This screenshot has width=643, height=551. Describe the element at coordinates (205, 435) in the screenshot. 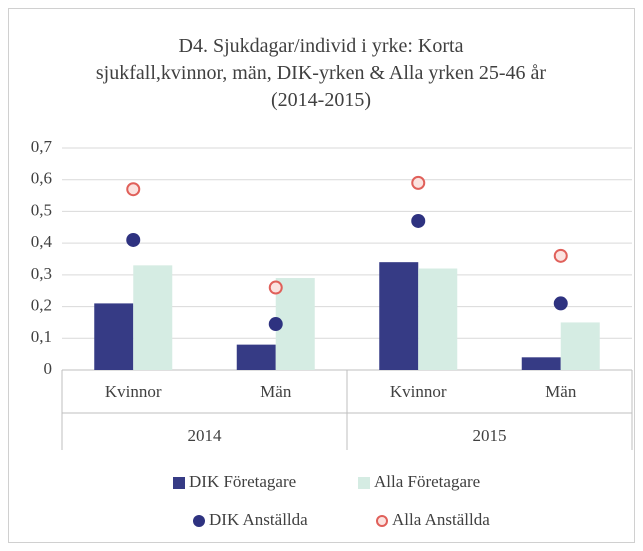

I see `group-label: 2014` at that location.